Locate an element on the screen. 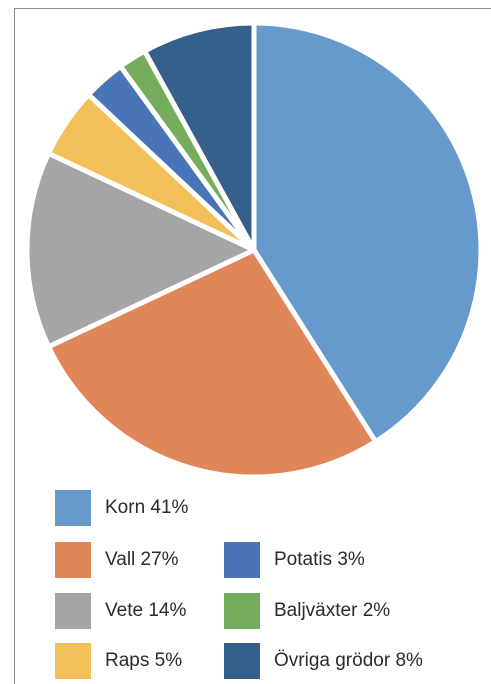 Image resolution: width=491 pixels, height=684 pixels. legend-label-vall: Vall 27% is located at coordinates (142, 559).